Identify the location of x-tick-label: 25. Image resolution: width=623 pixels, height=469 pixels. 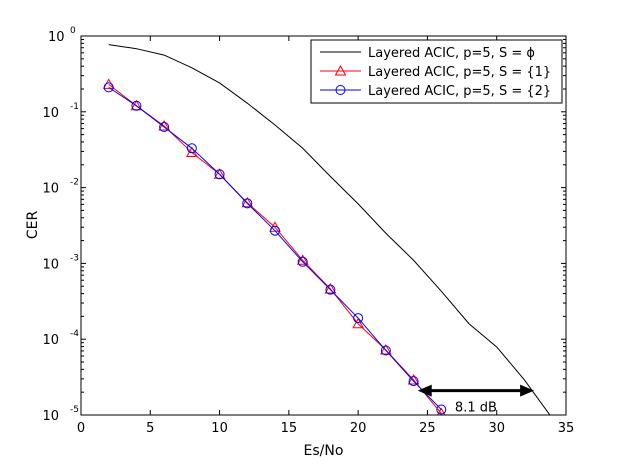
(427, 428).